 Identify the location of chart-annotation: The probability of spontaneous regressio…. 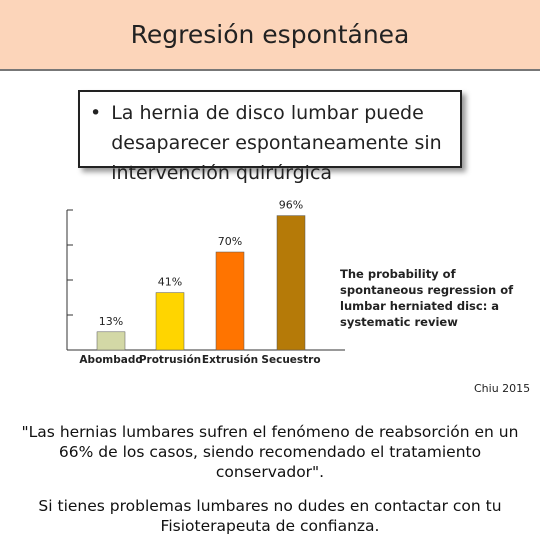
(427, 298).